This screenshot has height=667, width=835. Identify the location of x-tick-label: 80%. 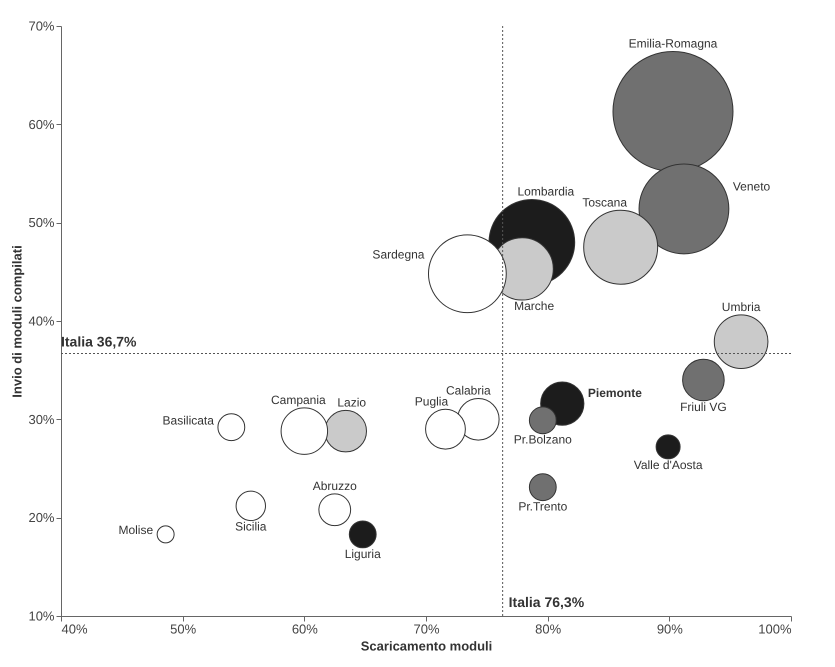
(548, 629).